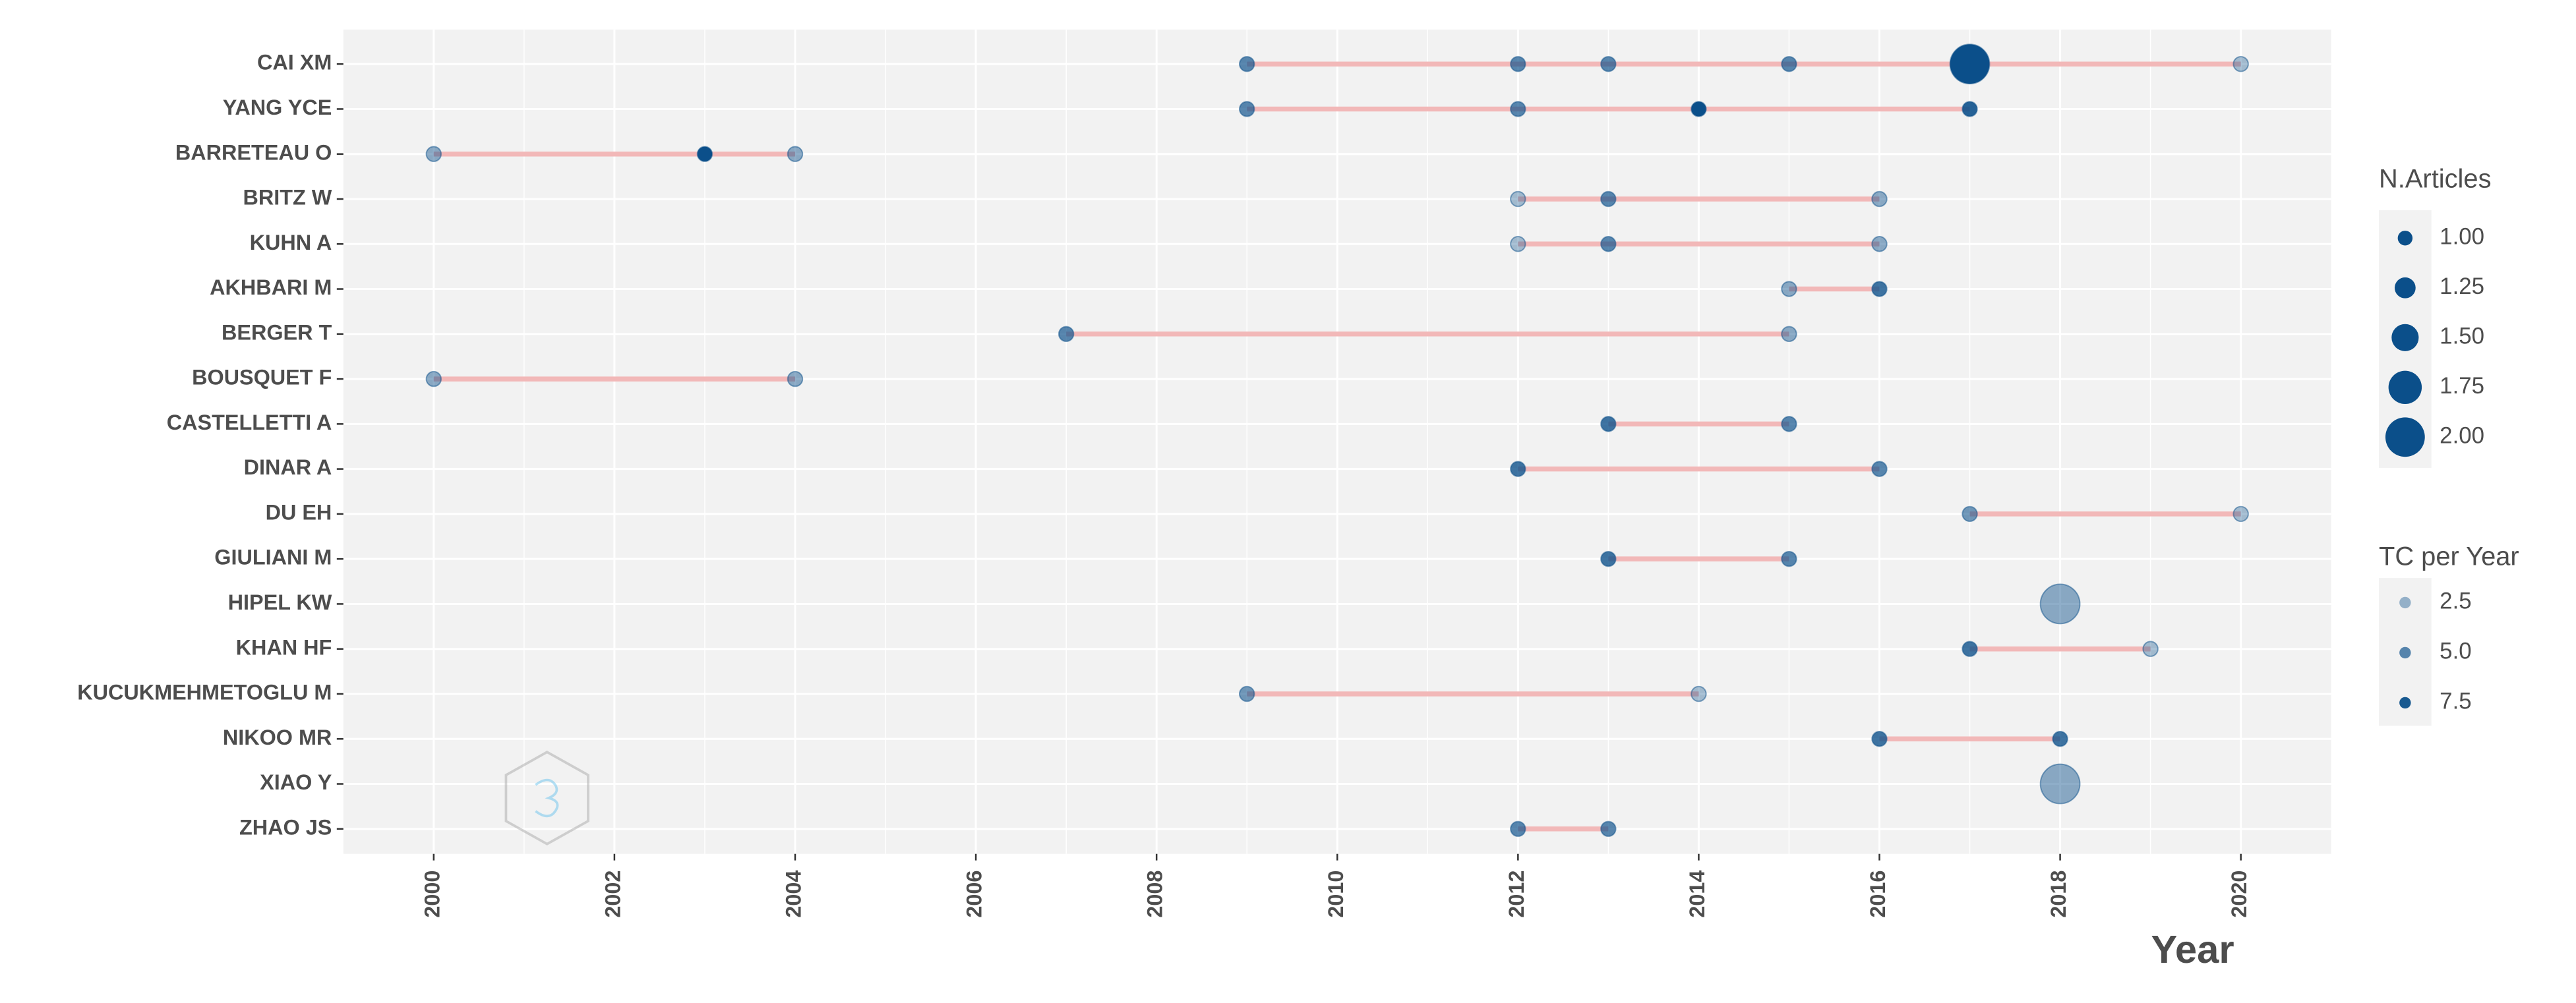  Describe the element at coordinates (1697, 895) in the screenshot. I see `x-tick-label: 2014` at that location.